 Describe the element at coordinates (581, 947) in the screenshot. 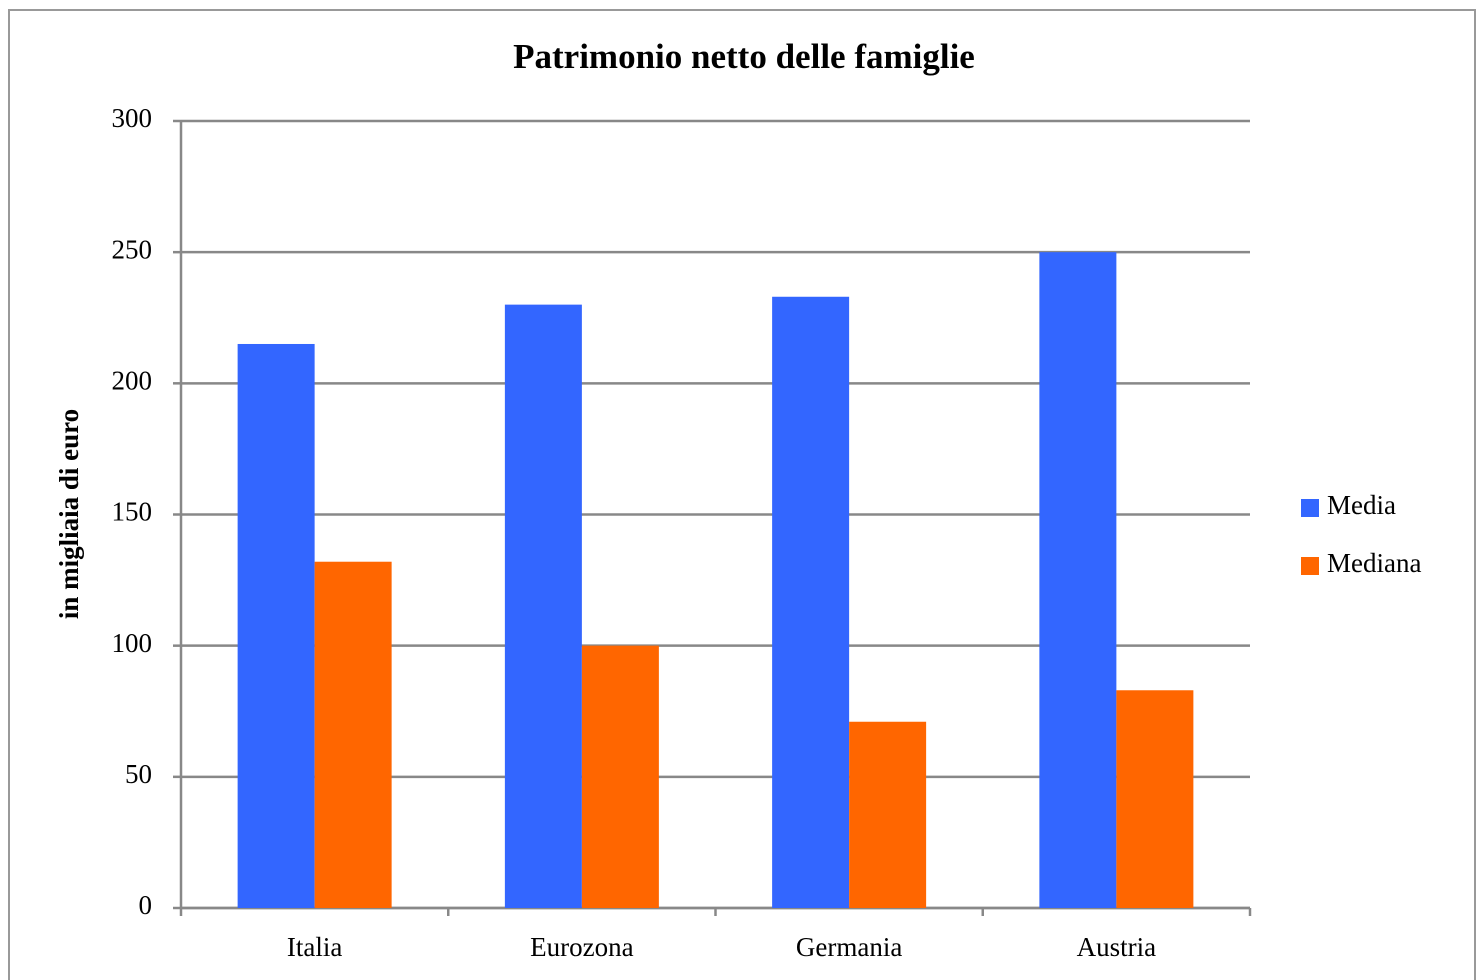

I see `x-tick-label: Eurozona` at that location.